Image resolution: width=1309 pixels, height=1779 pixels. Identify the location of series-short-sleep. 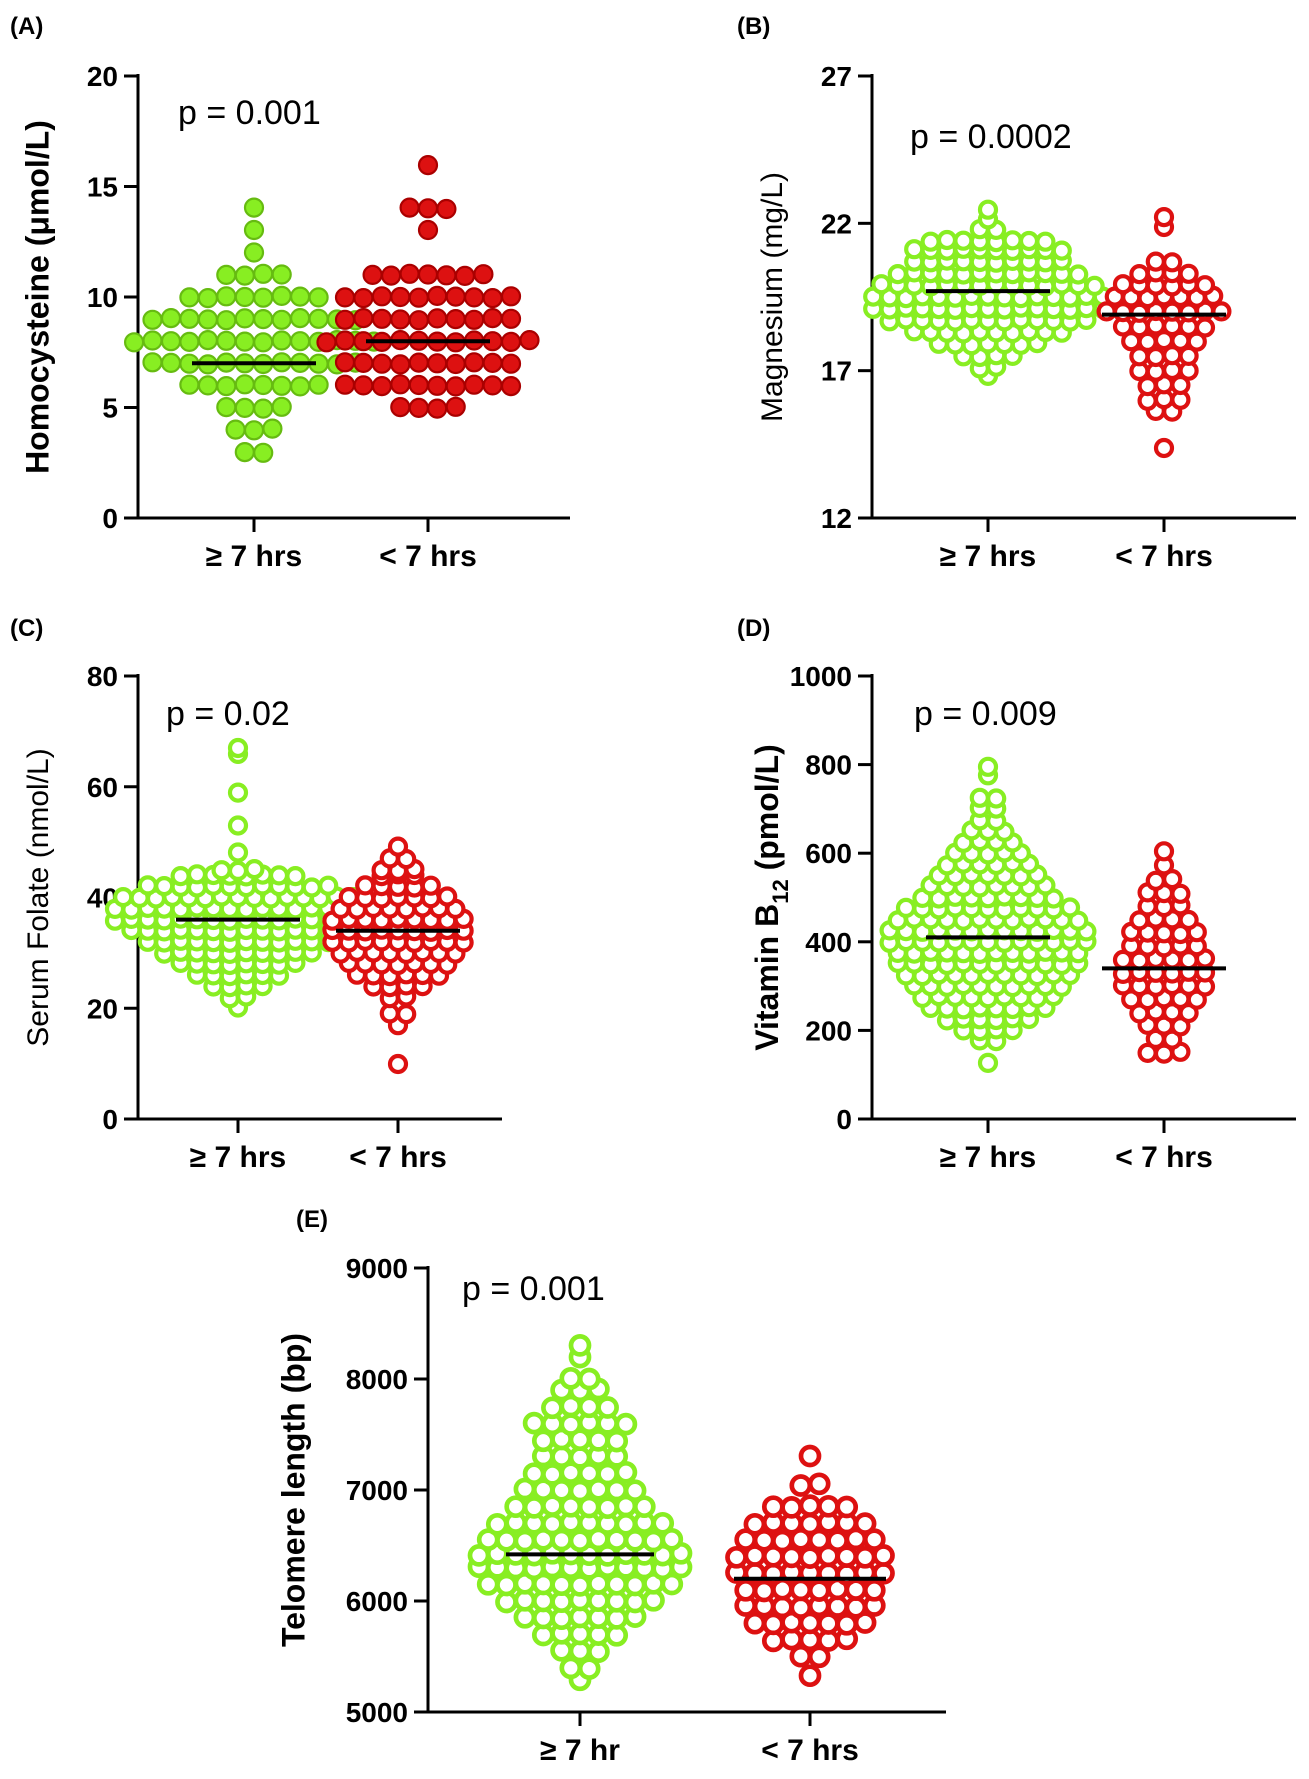
(1164, 333).